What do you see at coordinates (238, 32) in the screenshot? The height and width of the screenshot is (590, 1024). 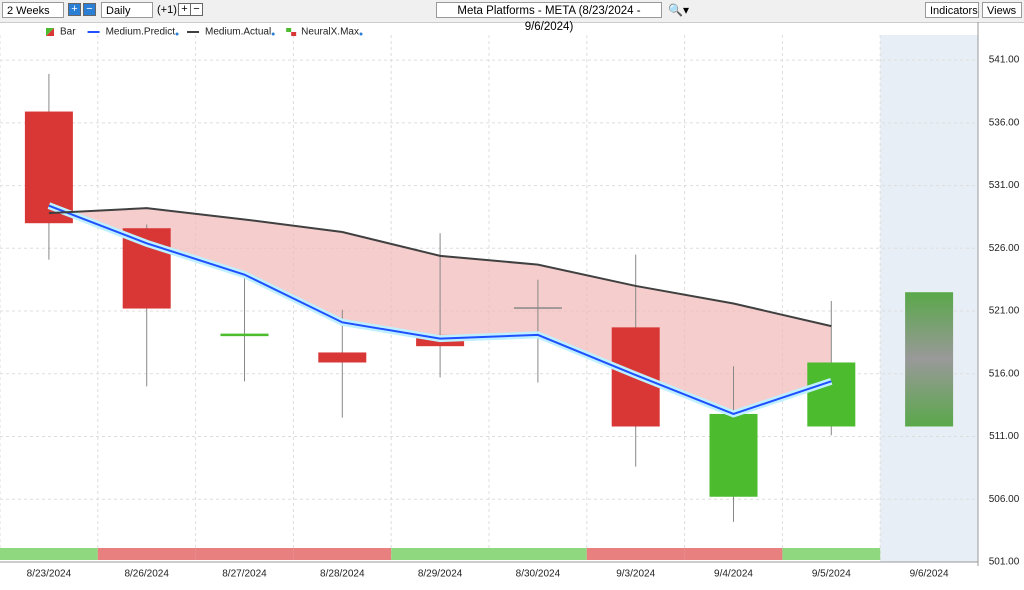 I see `legend-label: Medium.Actual` at bounding box center [238, 32].